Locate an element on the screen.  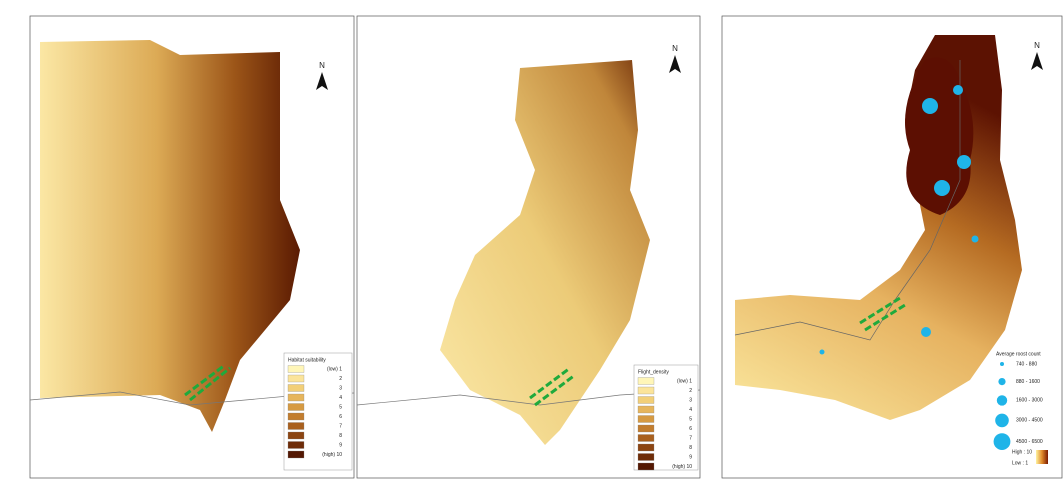
legend-title: Average roost count is located at coordinates (1018, 354).